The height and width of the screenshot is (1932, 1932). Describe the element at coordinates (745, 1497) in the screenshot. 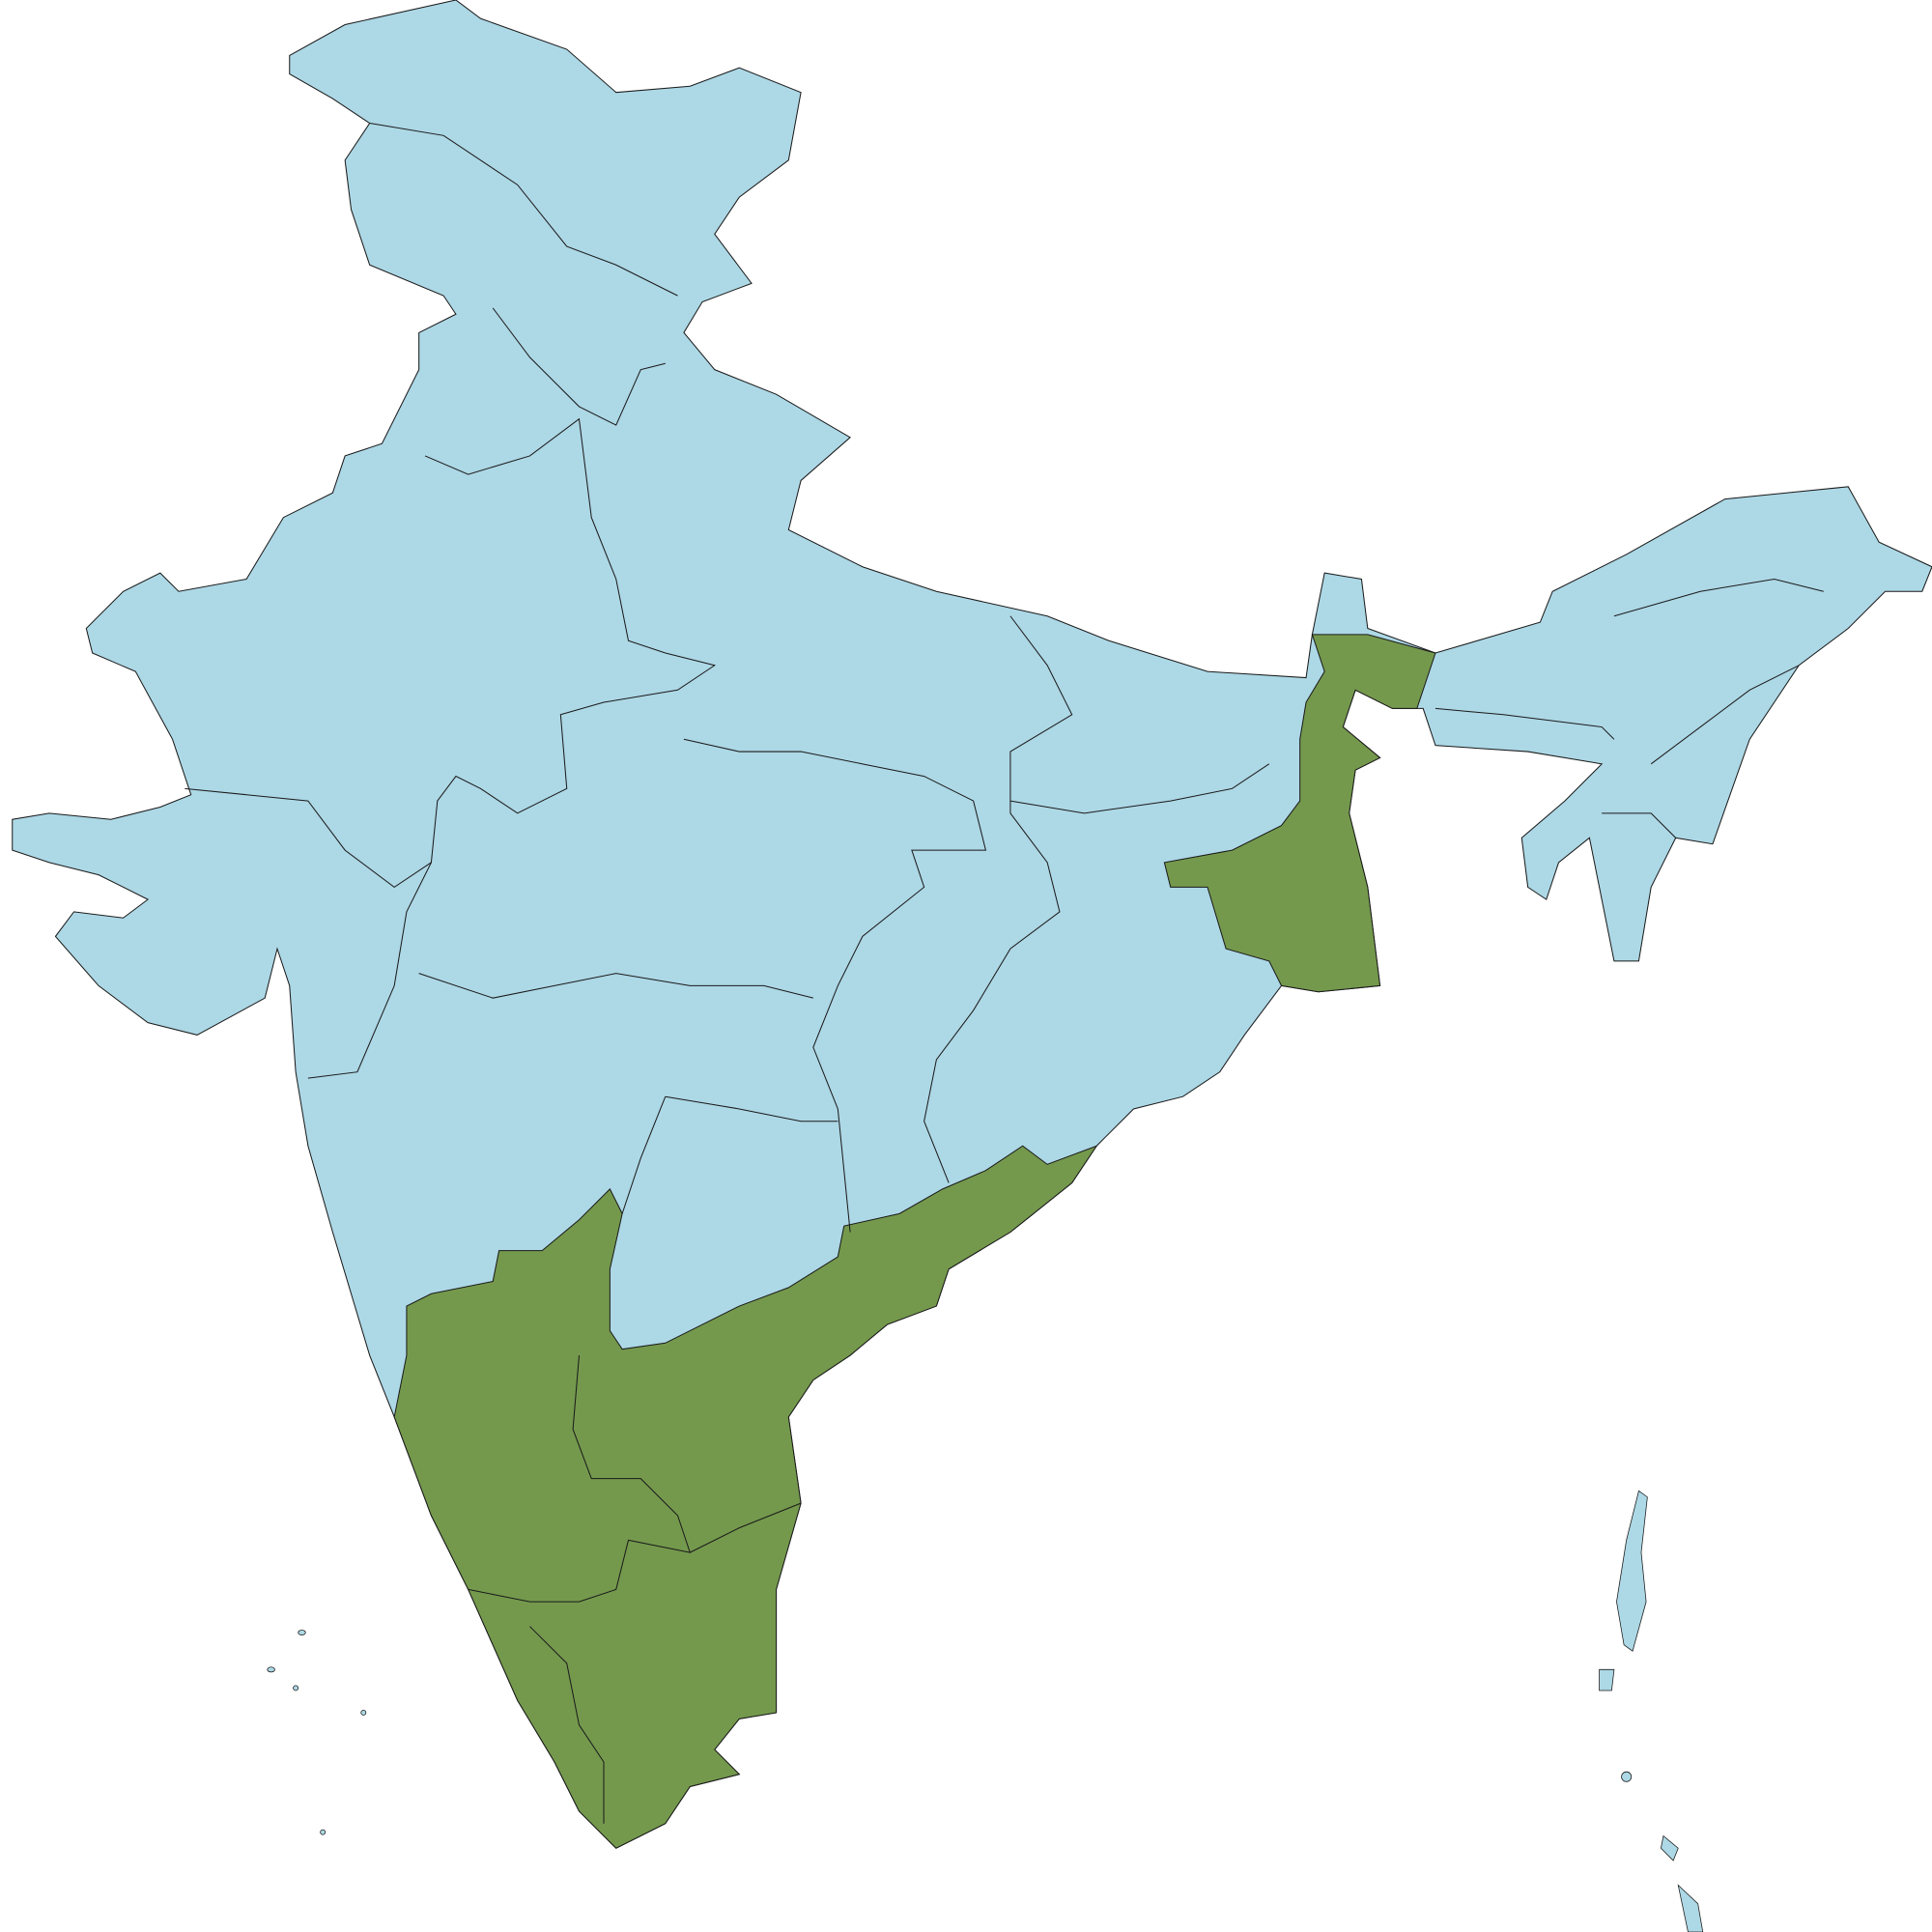

I see `highlighted-region-south` at that location.